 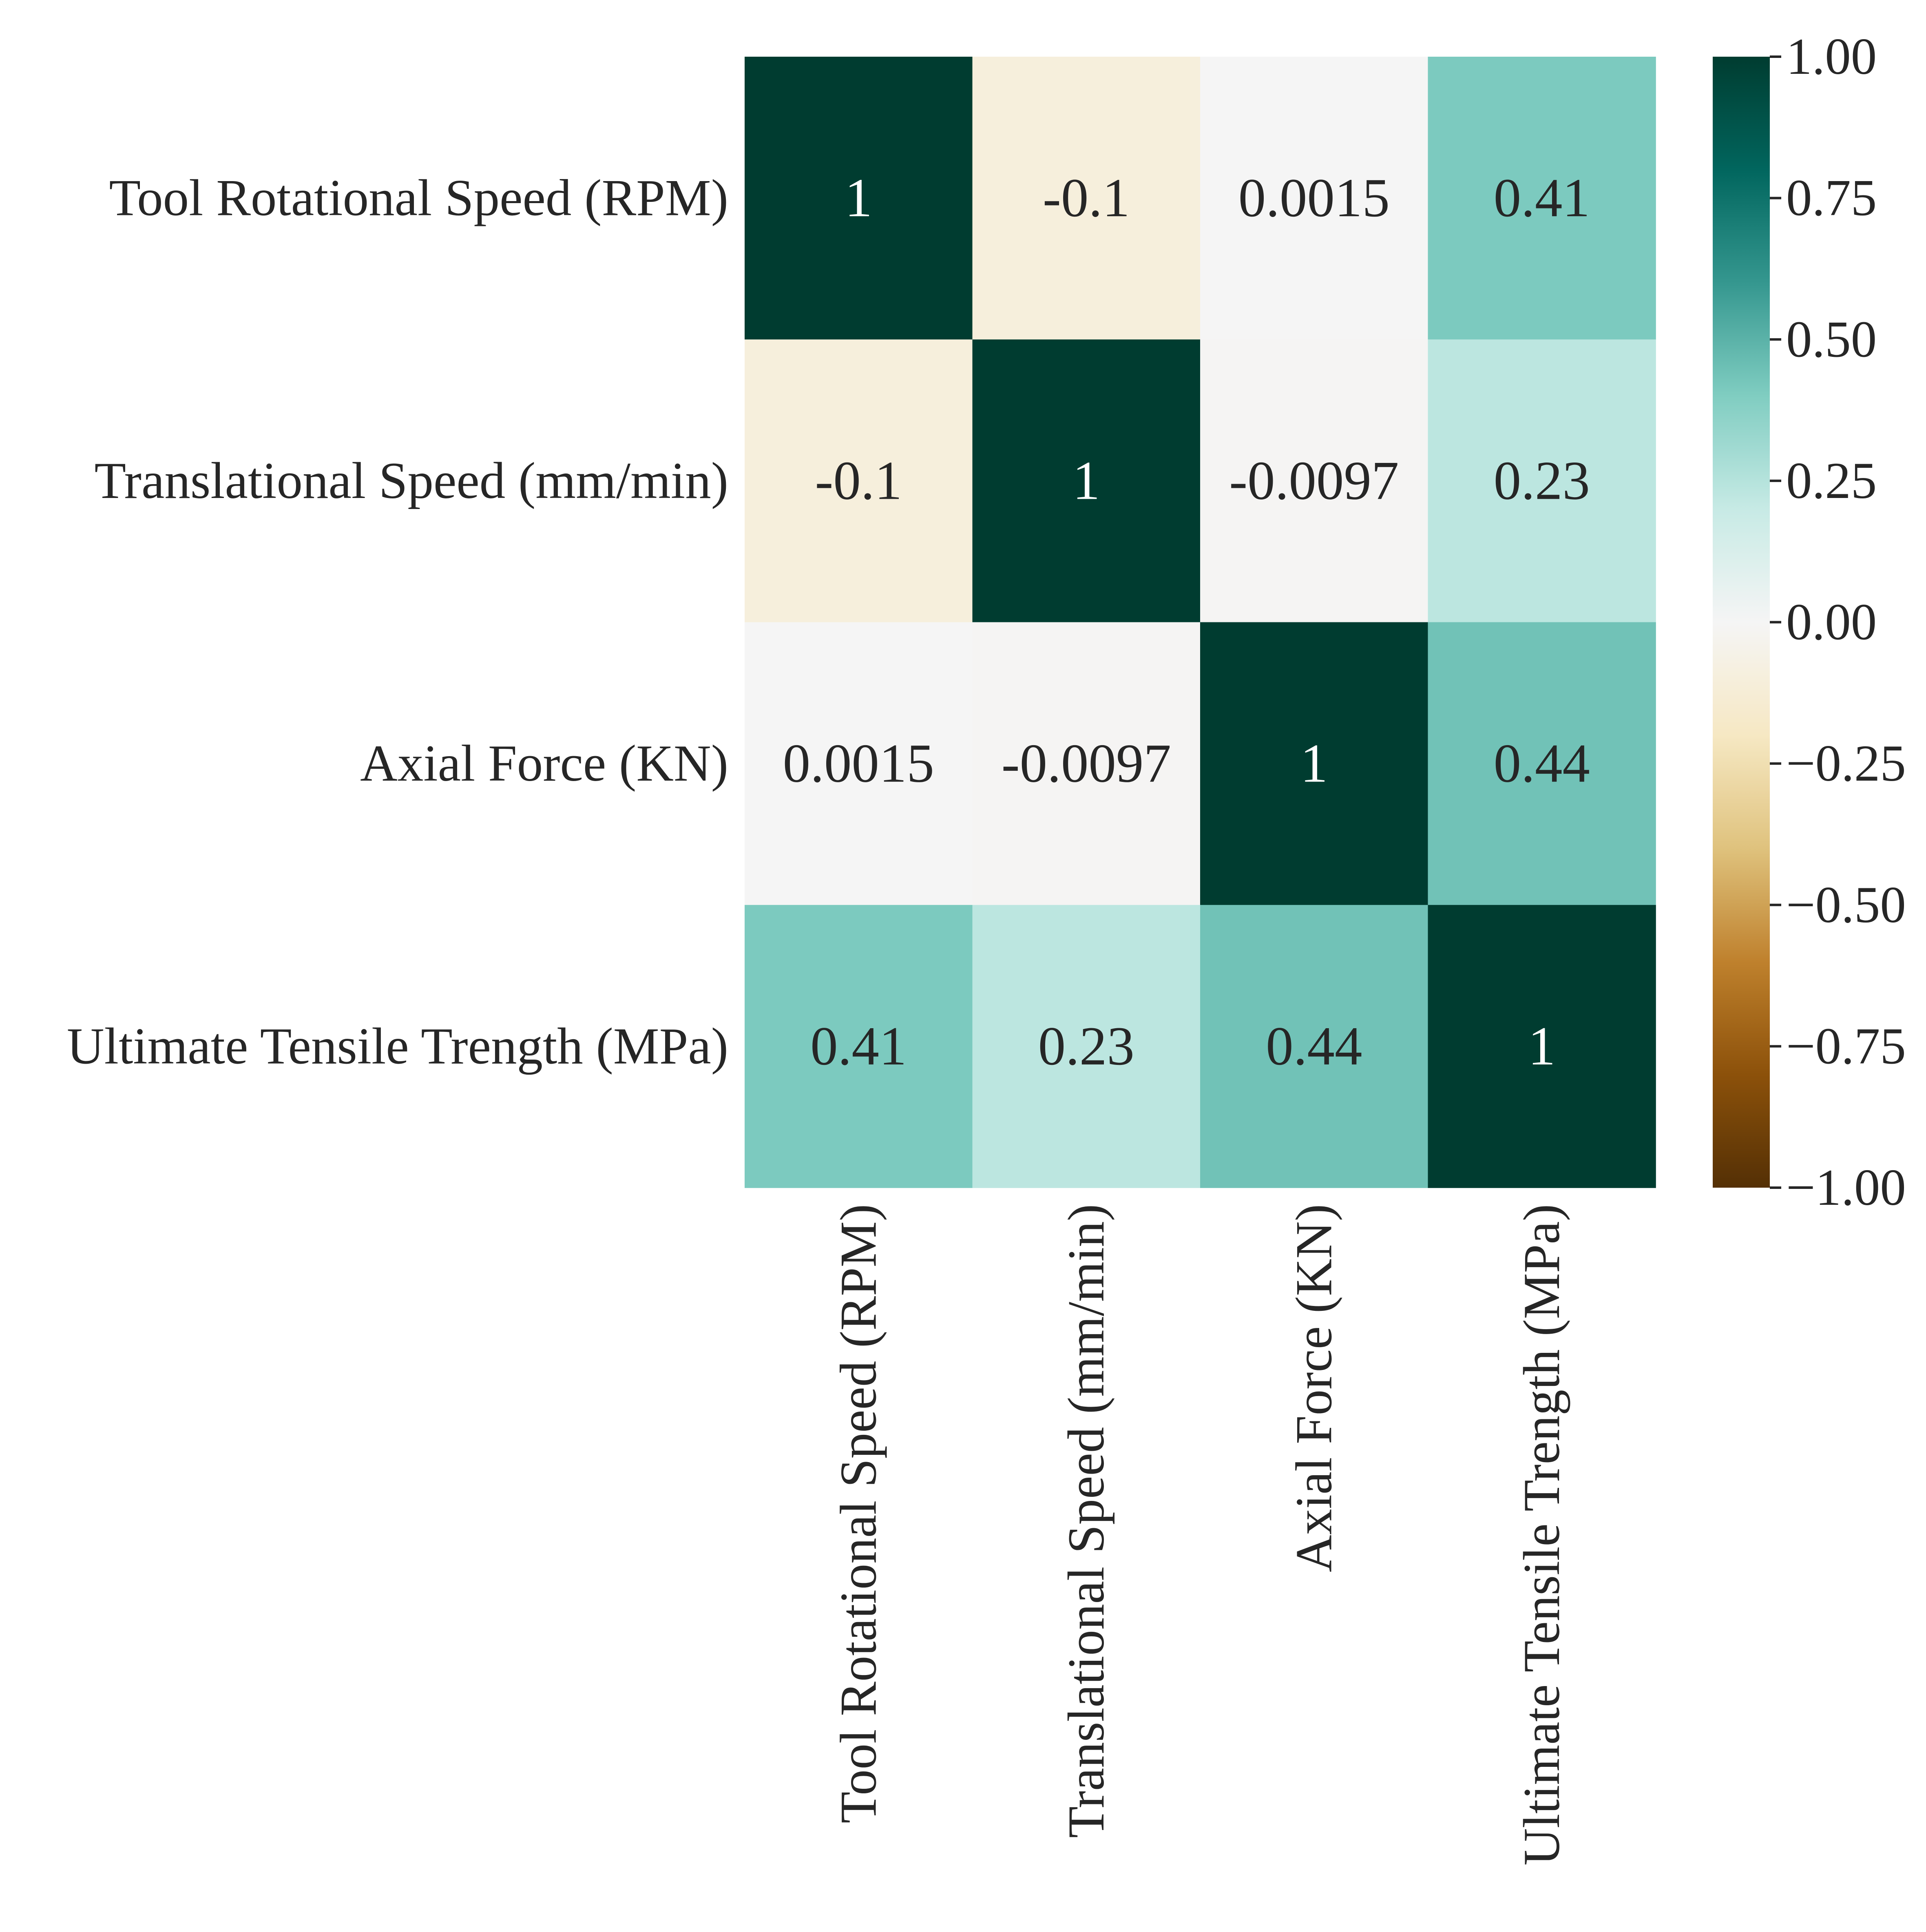 I want to click on cell-annotation-r1-c0: -0.1, so click(x=858, y=480).